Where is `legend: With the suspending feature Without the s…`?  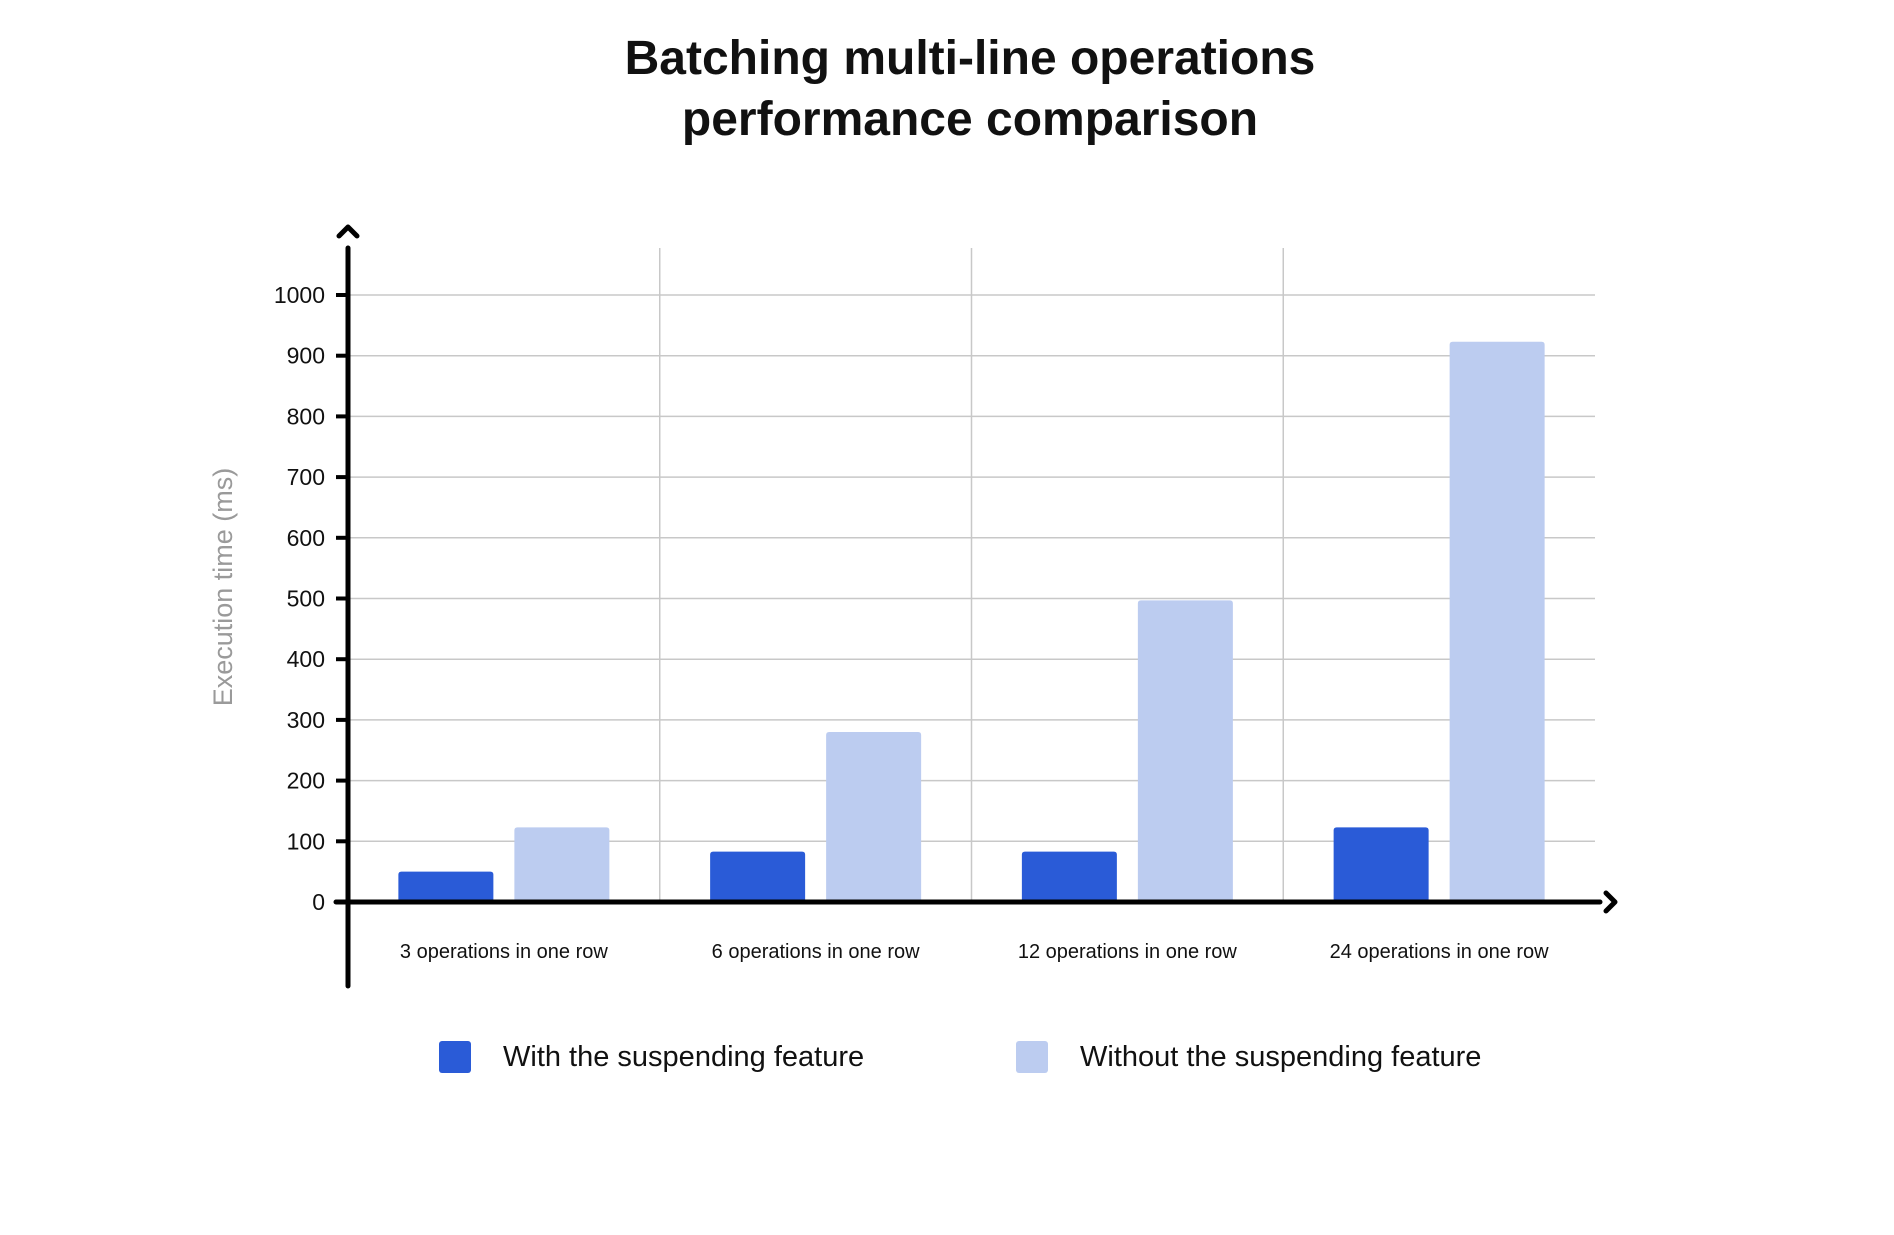
legend: With the suspending feature Without the s… is located at coordinates (960, 1057).